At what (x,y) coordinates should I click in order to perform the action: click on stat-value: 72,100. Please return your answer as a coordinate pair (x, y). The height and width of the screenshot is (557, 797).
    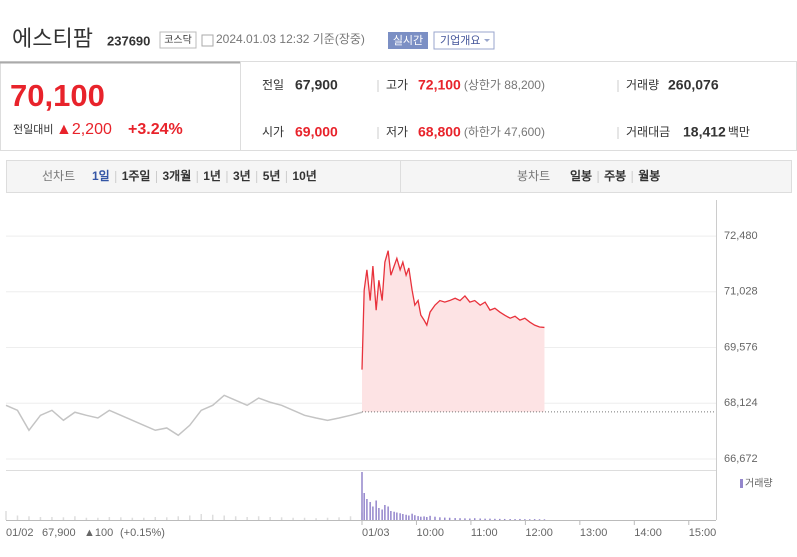
    Looking at the image, I should click on (439, 85).